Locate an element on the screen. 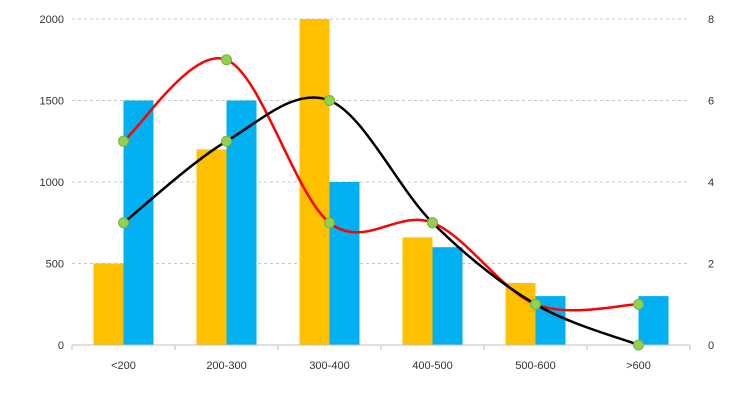 The height and width of the screenshot is (413, 754). y-right-tick-label: 2 is located at coordinates (711, 265).